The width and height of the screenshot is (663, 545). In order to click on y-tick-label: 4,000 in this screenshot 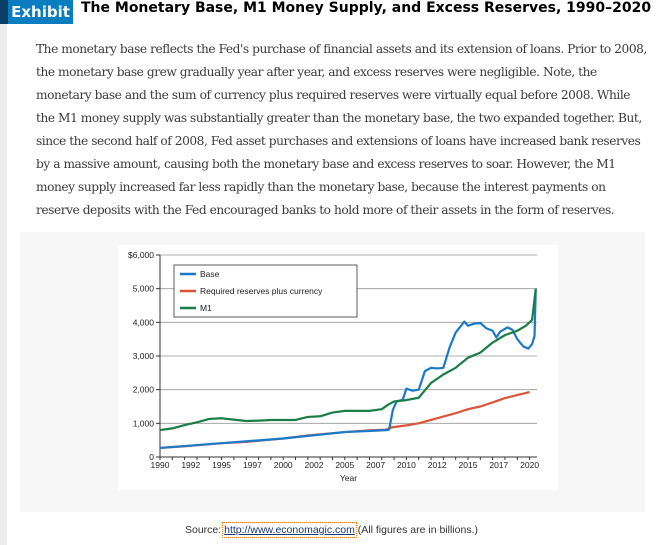, I will do `click(144, 322)`.